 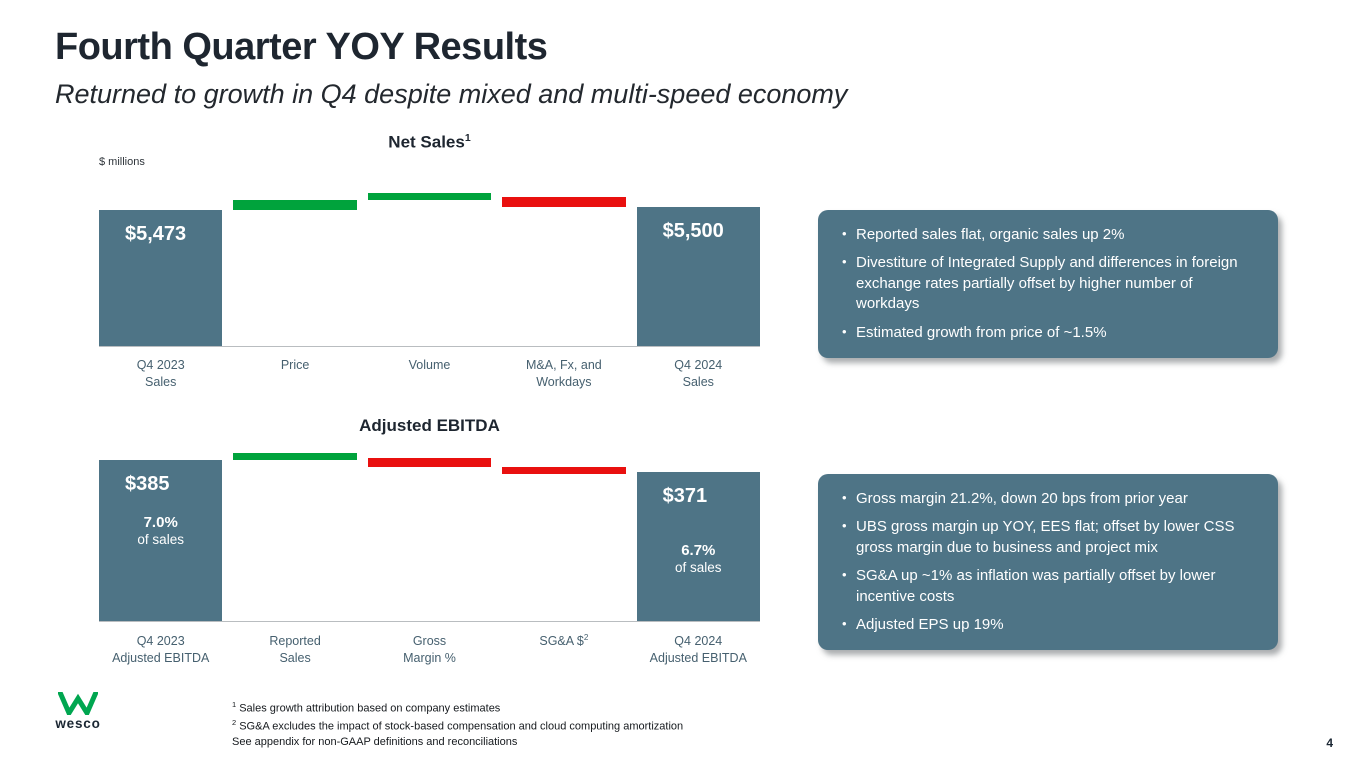 I want to click on page-title: Fourth Quarter YOY Results, so click(x=301, y=47).